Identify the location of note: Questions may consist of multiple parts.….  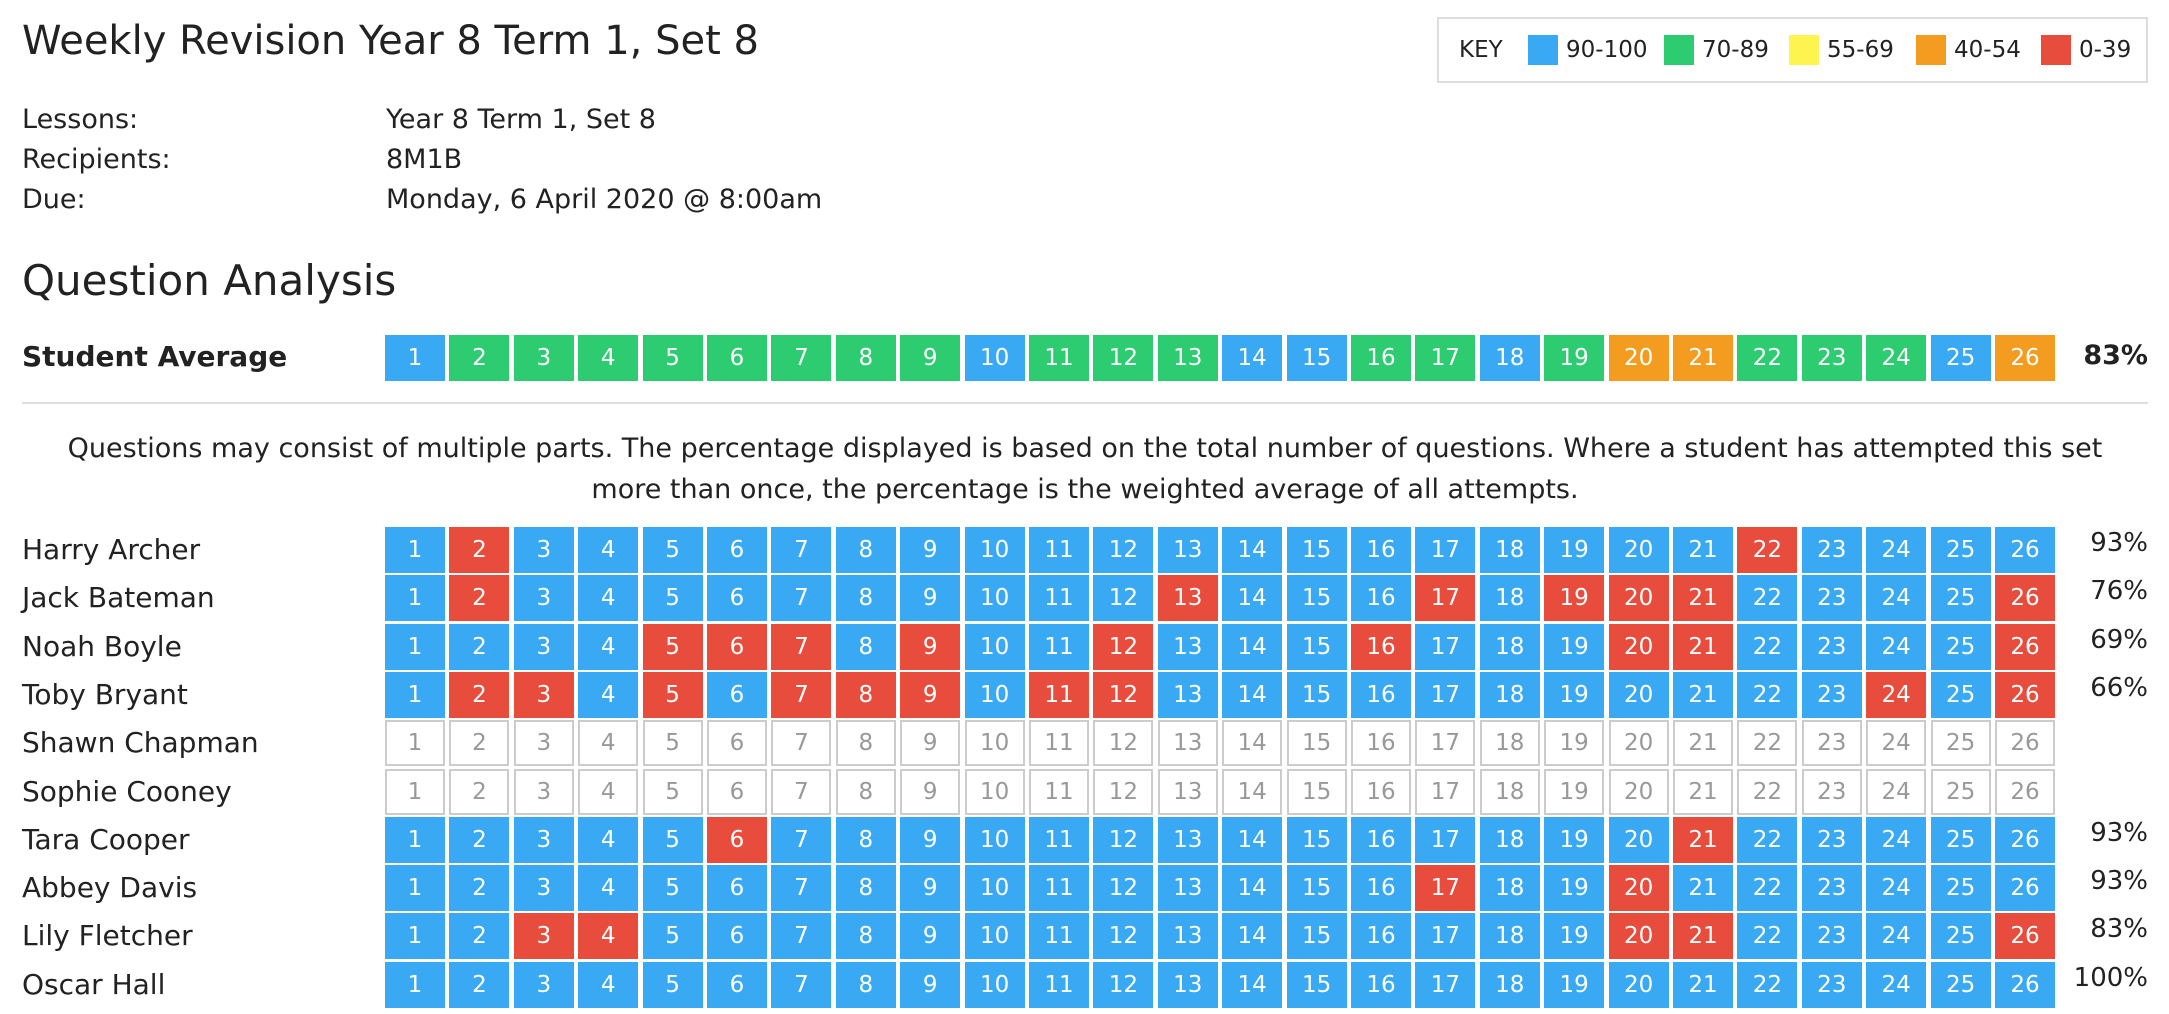
(1085, 469).